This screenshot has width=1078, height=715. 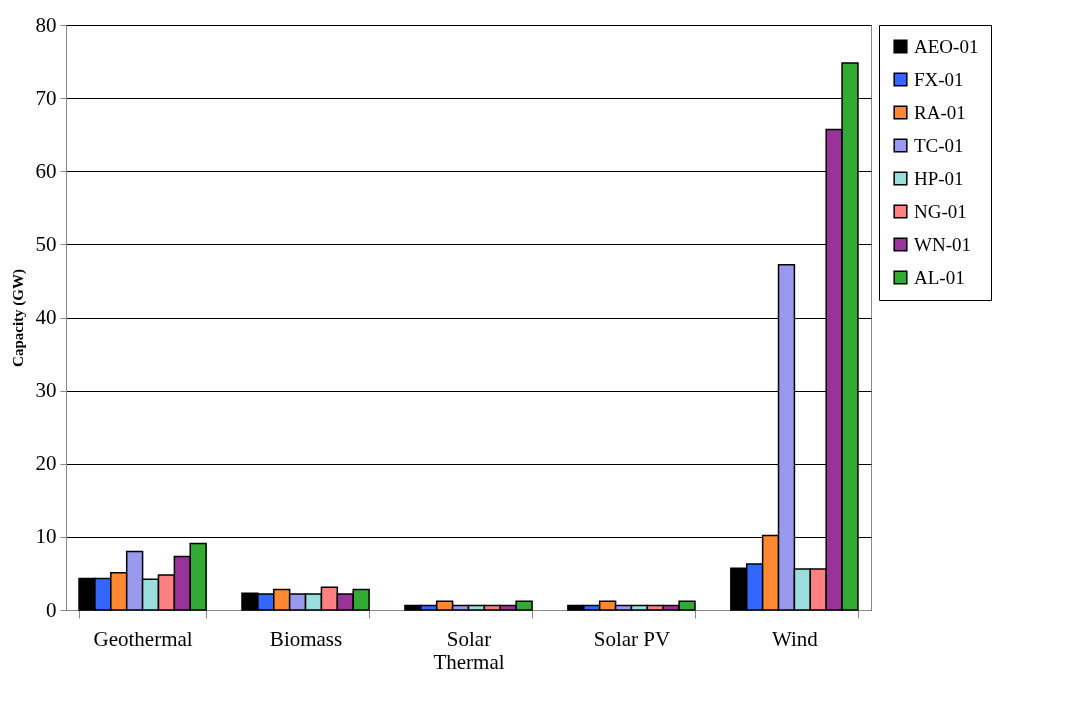 What do you see at coordinates (46, 97) in the screenshot?
I see `y-tick-label: 70` at bounding box center [46, 97].